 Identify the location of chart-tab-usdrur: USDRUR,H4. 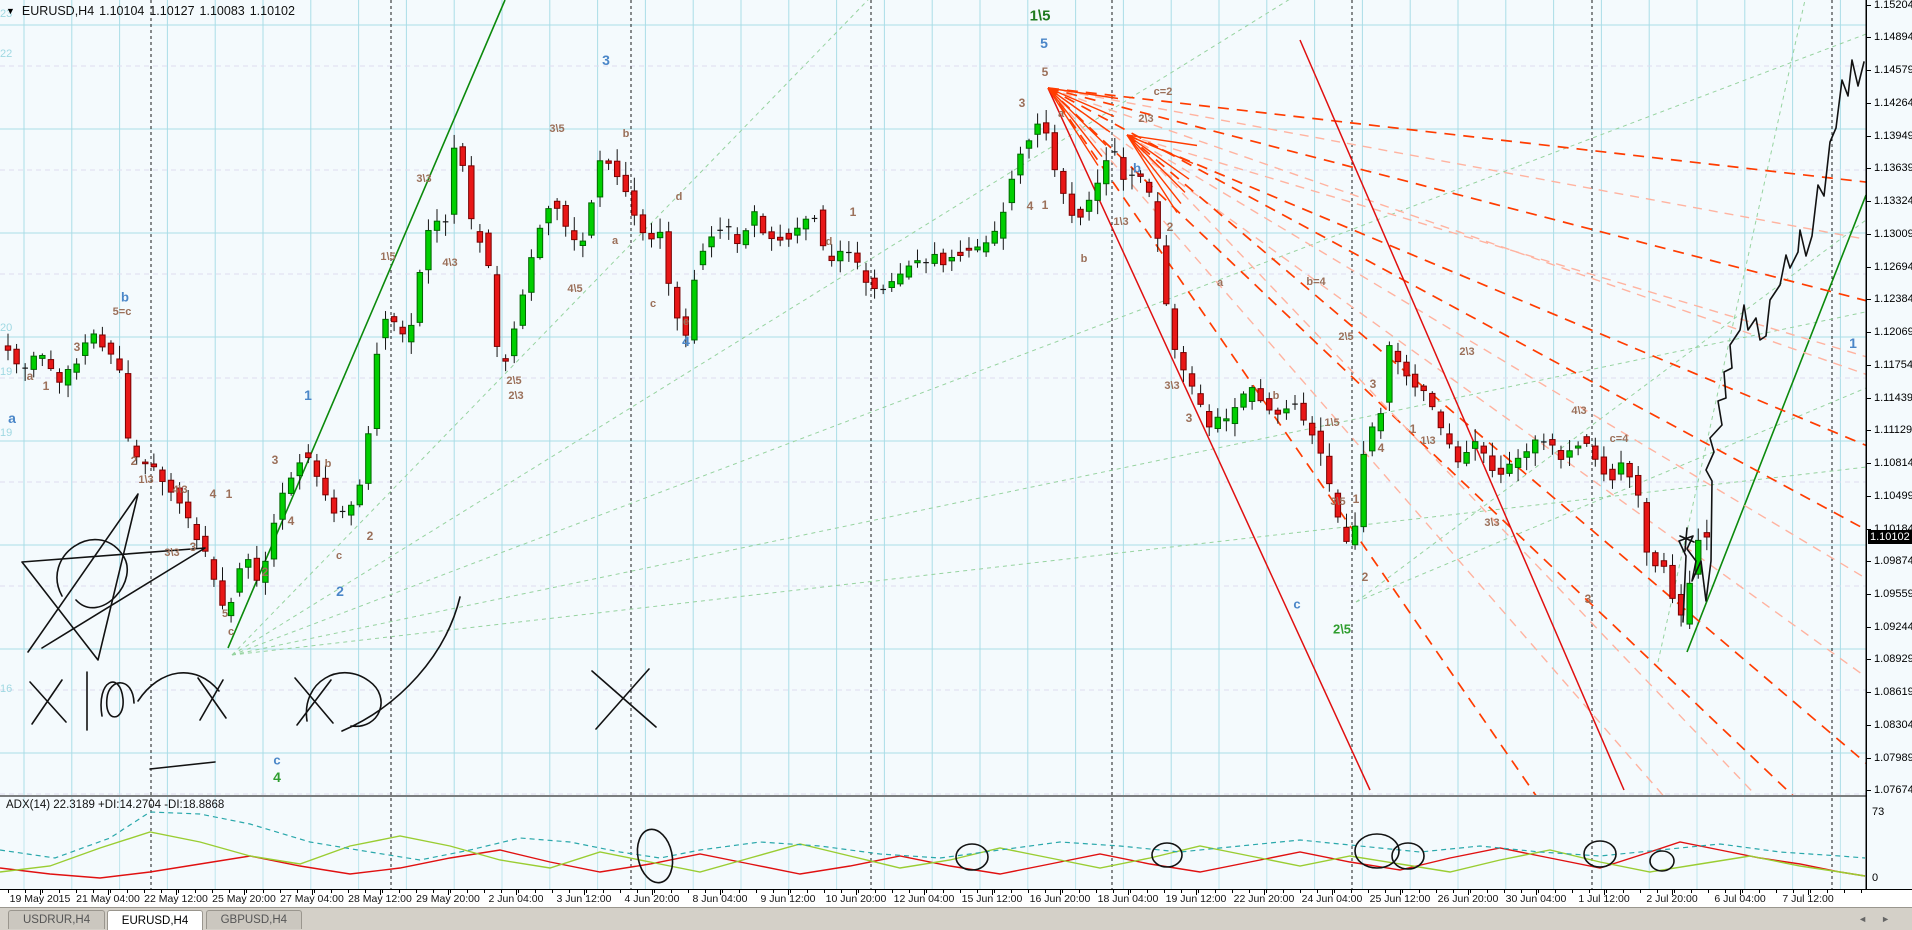
(57, 919).